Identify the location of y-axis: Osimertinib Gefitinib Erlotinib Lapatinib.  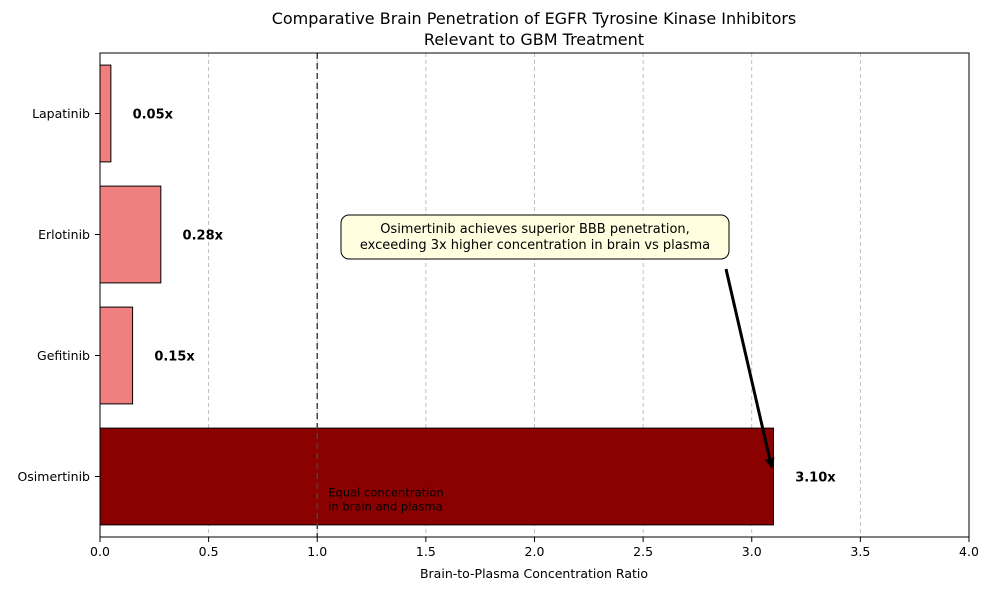
(58, 295).